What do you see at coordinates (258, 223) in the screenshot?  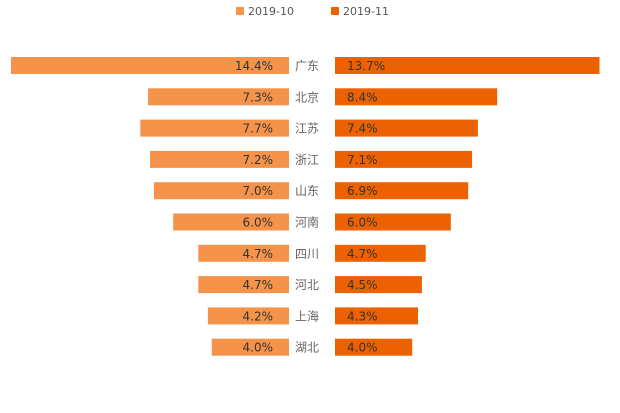 I see `data-label-2019-10-row-5: 6.0%` at bounding box center [258, 223].